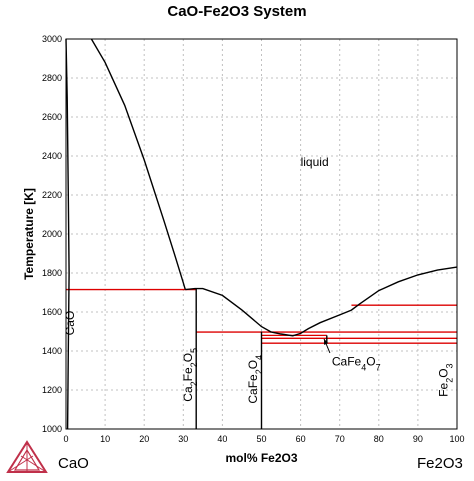 The height and width of the screenshot is (481, 474). What do you see at coordinates (52, 39) in the screenshot?
I see `y-tick-label: 3000` at bounding box center [52, 39].